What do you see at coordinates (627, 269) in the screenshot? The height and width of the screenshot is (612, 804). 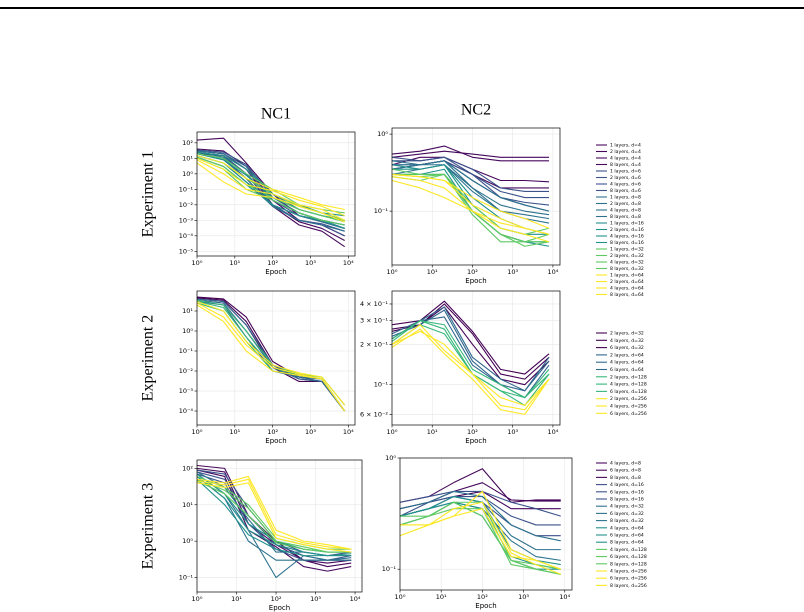 I see `legend-label: 8 layers, d=32` at bounding box center [627, 269].